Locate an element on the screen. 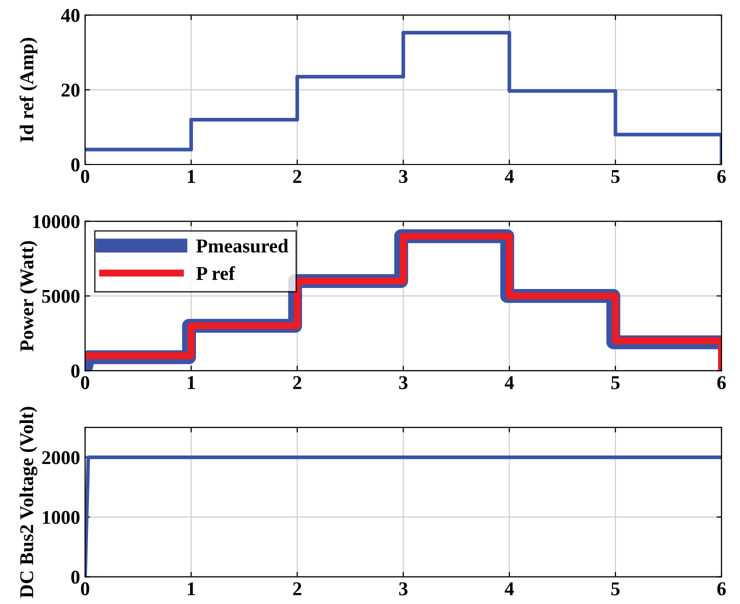 This screenshot has width=740, height=604. legend-label: P ref is located at coordinates (216, 273).